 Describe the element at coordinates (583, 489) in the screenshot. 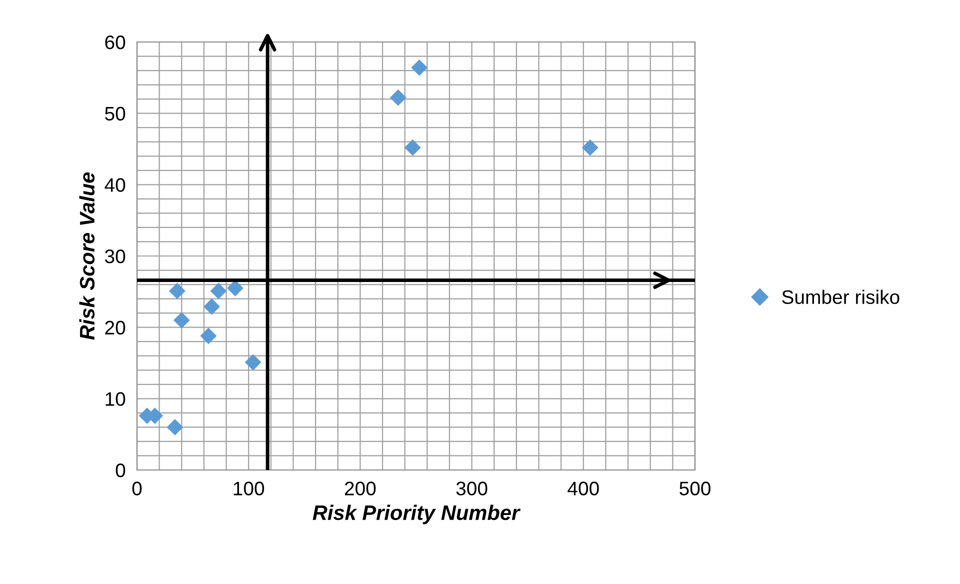

I see `x-tick-label: 400` at that location.